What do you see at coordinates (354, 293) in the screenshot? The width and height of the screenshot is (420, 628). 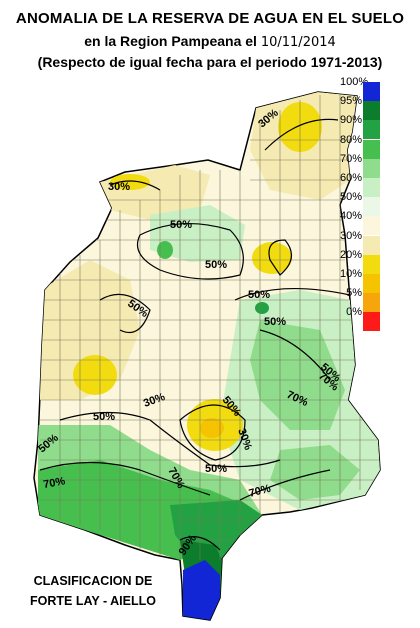 I see `legend-label: 5%` at bounding box center [354, 293].